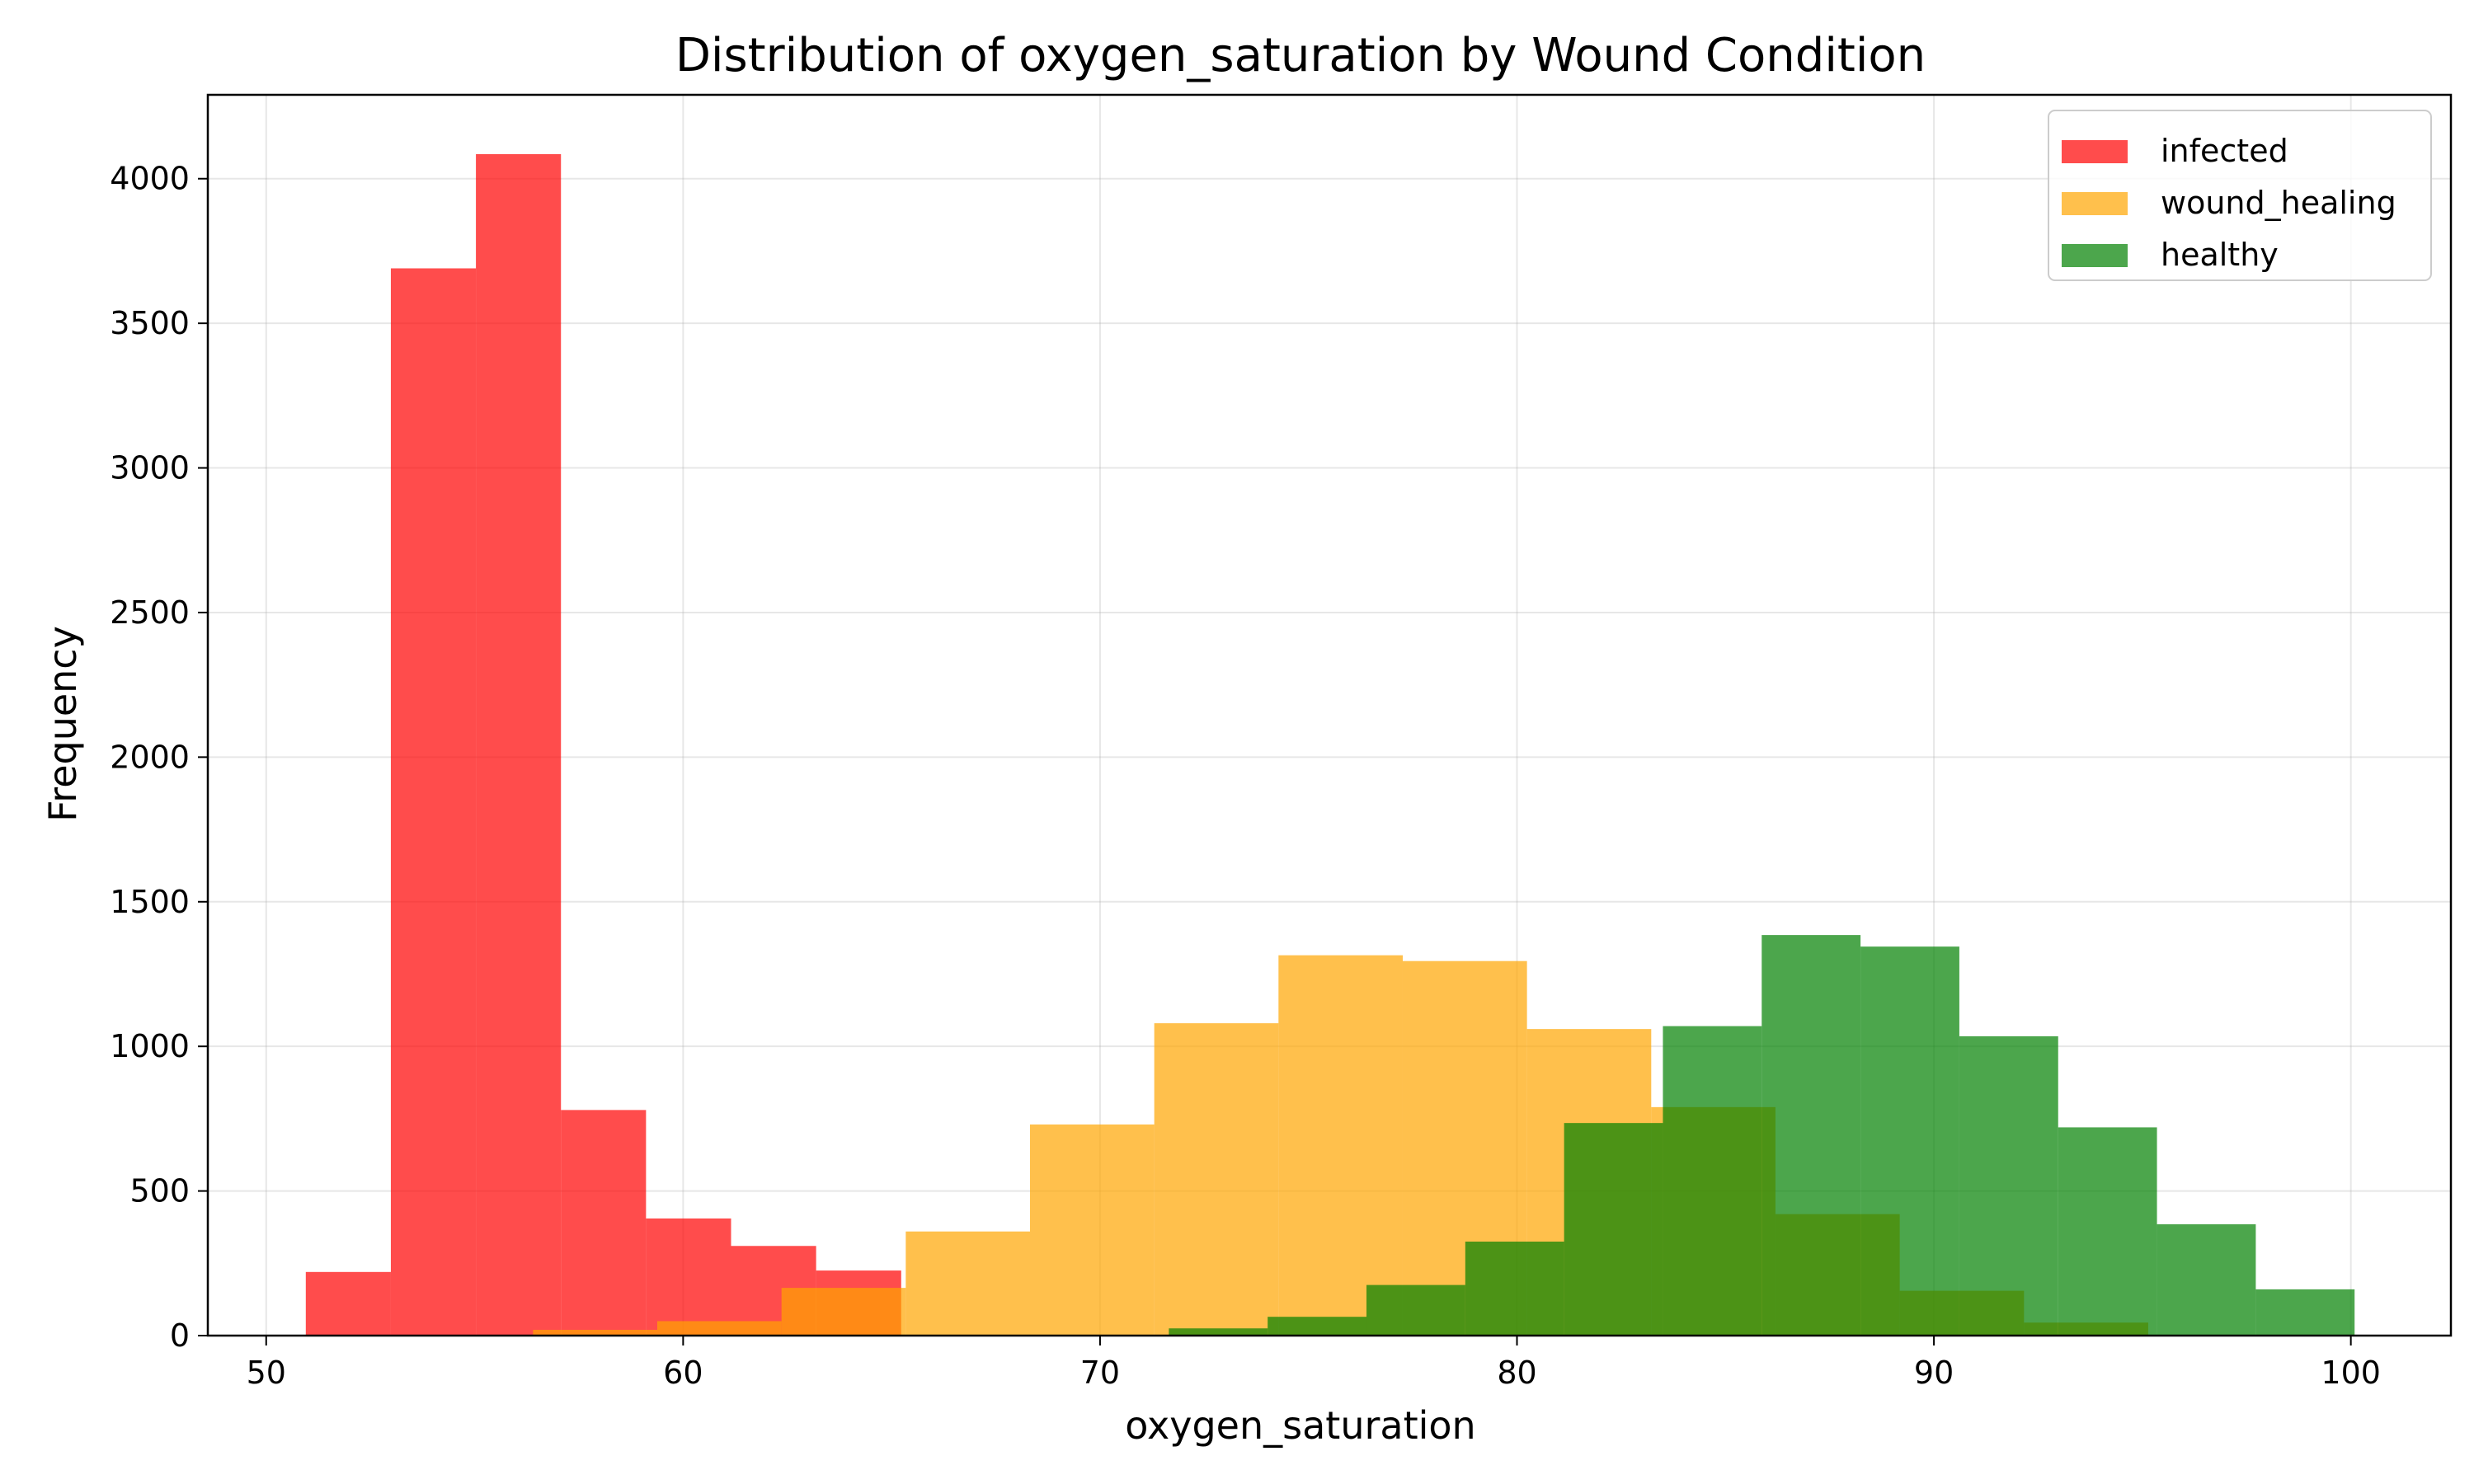  What do you see at coordinates (1100, 1373) in the screenshot?
I see `x-tick-label: 70` at bounding box center [1100, 1373].